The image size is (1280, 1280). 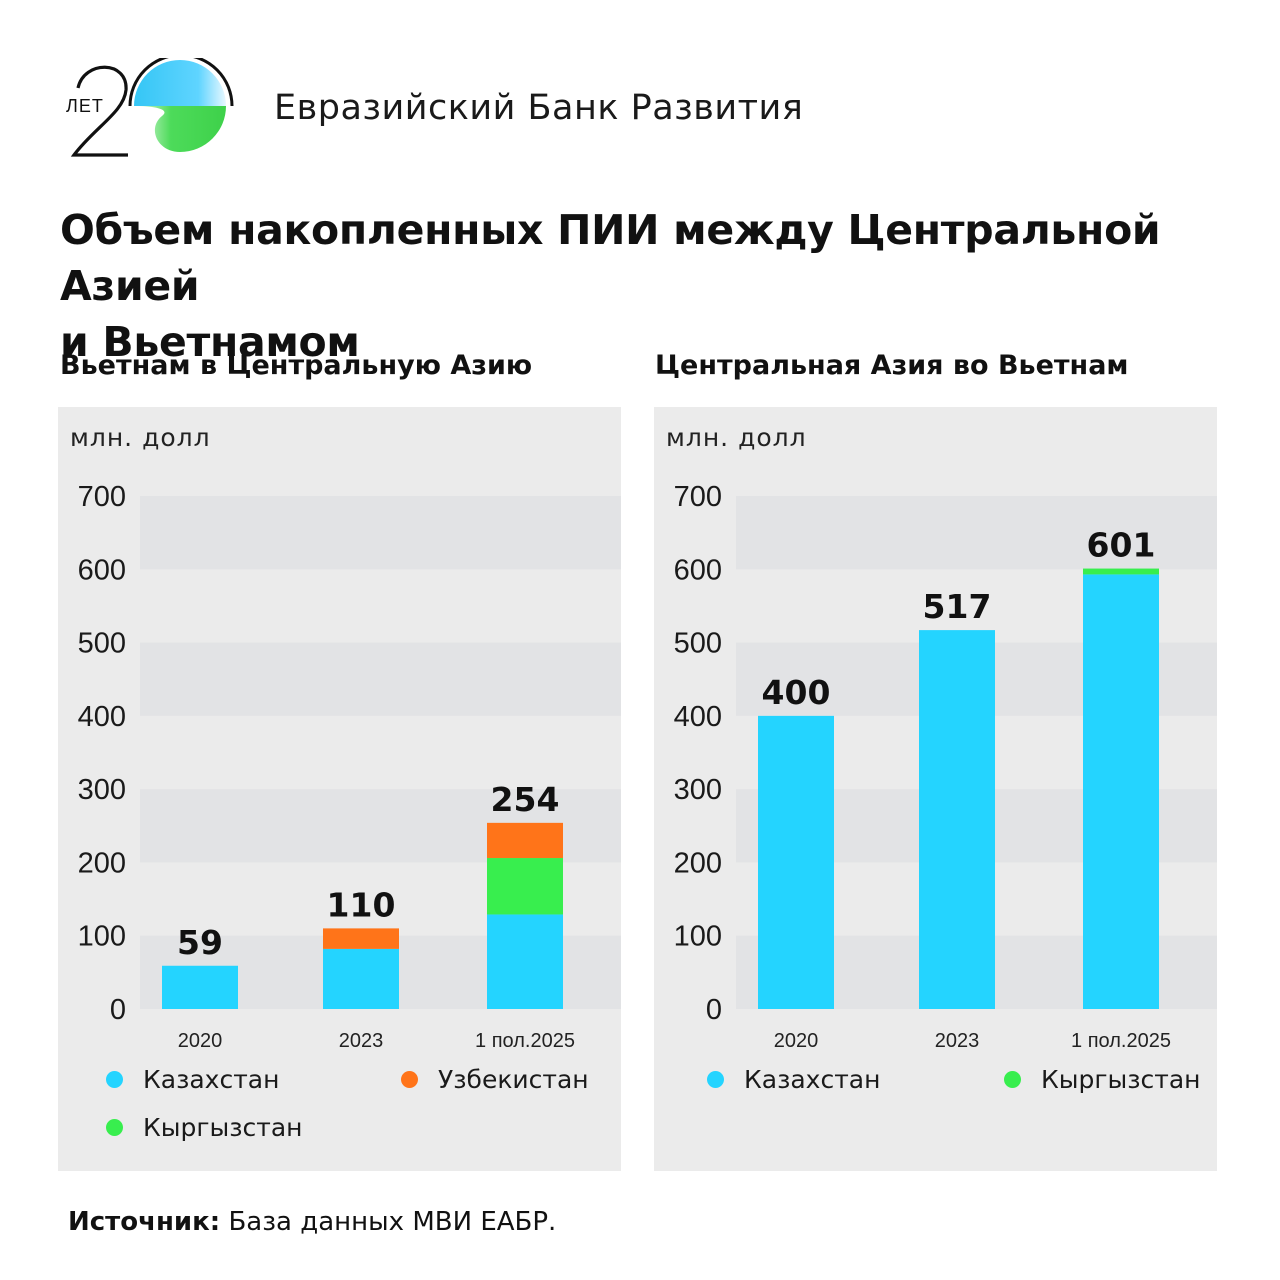 What do you see at coordinates (957, 606) in the screenshot?
I see `bar-total-label: 517` at bounding box center [957, 606].